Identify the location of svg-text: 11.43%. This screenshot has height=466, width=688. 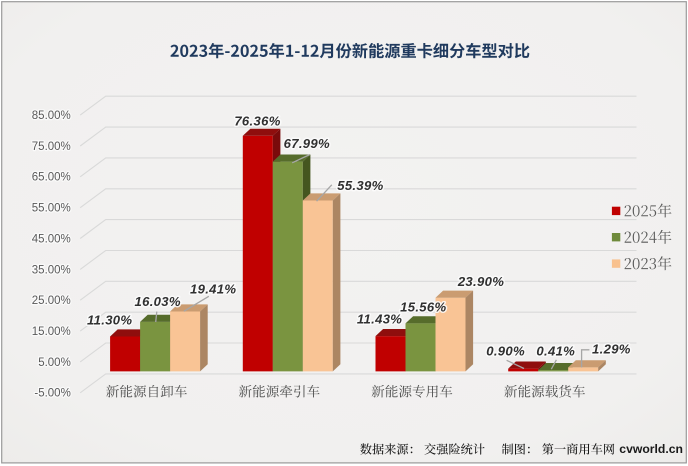
(379, 319).